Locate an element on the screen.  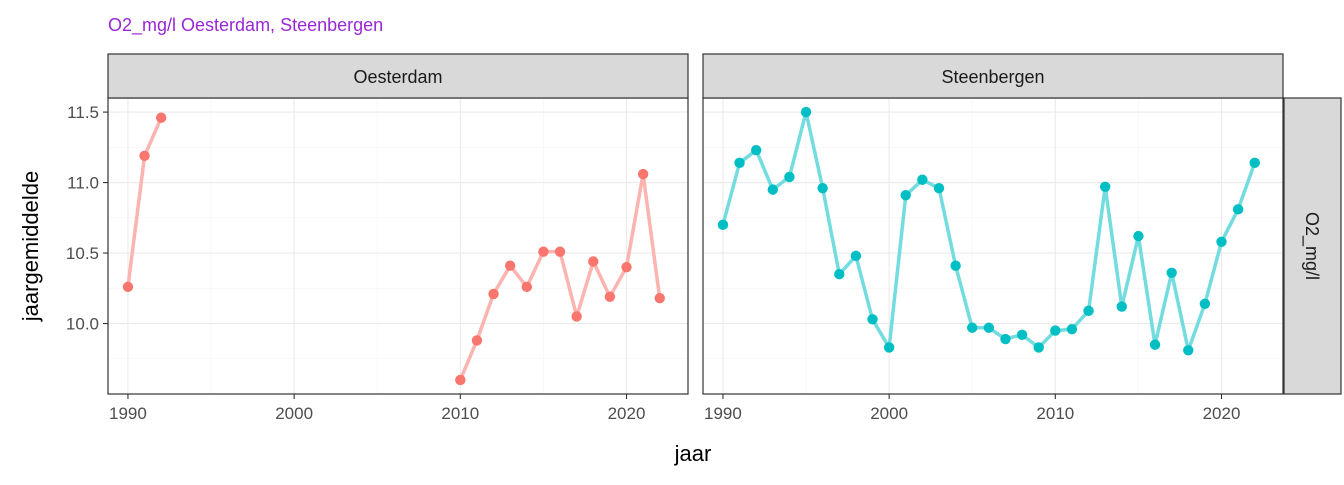
panel-strip-label: Steenbergen is located at coordinates (992, 77).